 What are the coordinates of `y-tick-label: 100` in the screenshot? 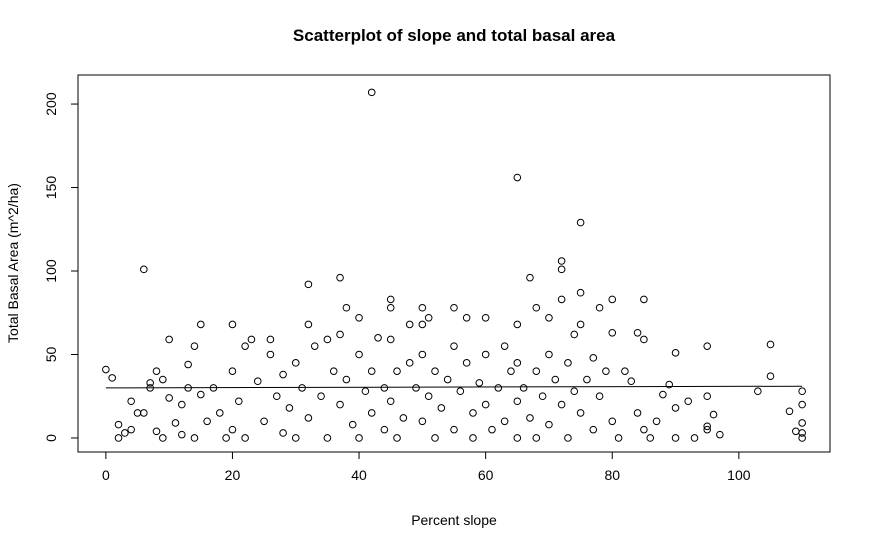 It's located at (51, 271).